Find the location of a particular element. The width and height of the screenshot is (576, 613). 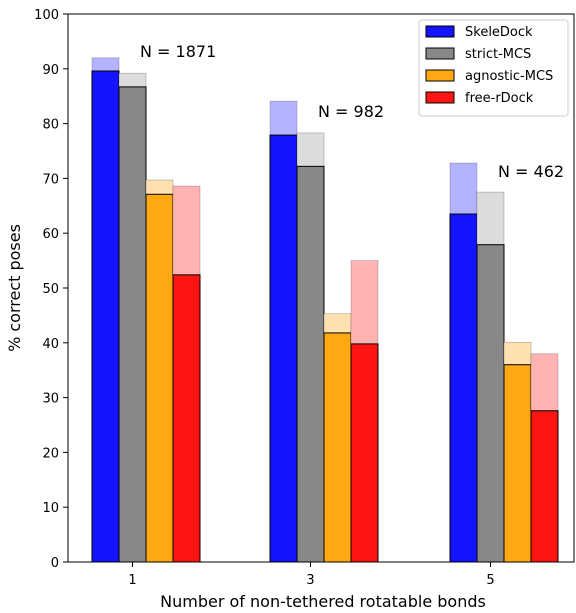

y-tick-label: 90 is located at coordinates (50, 70).